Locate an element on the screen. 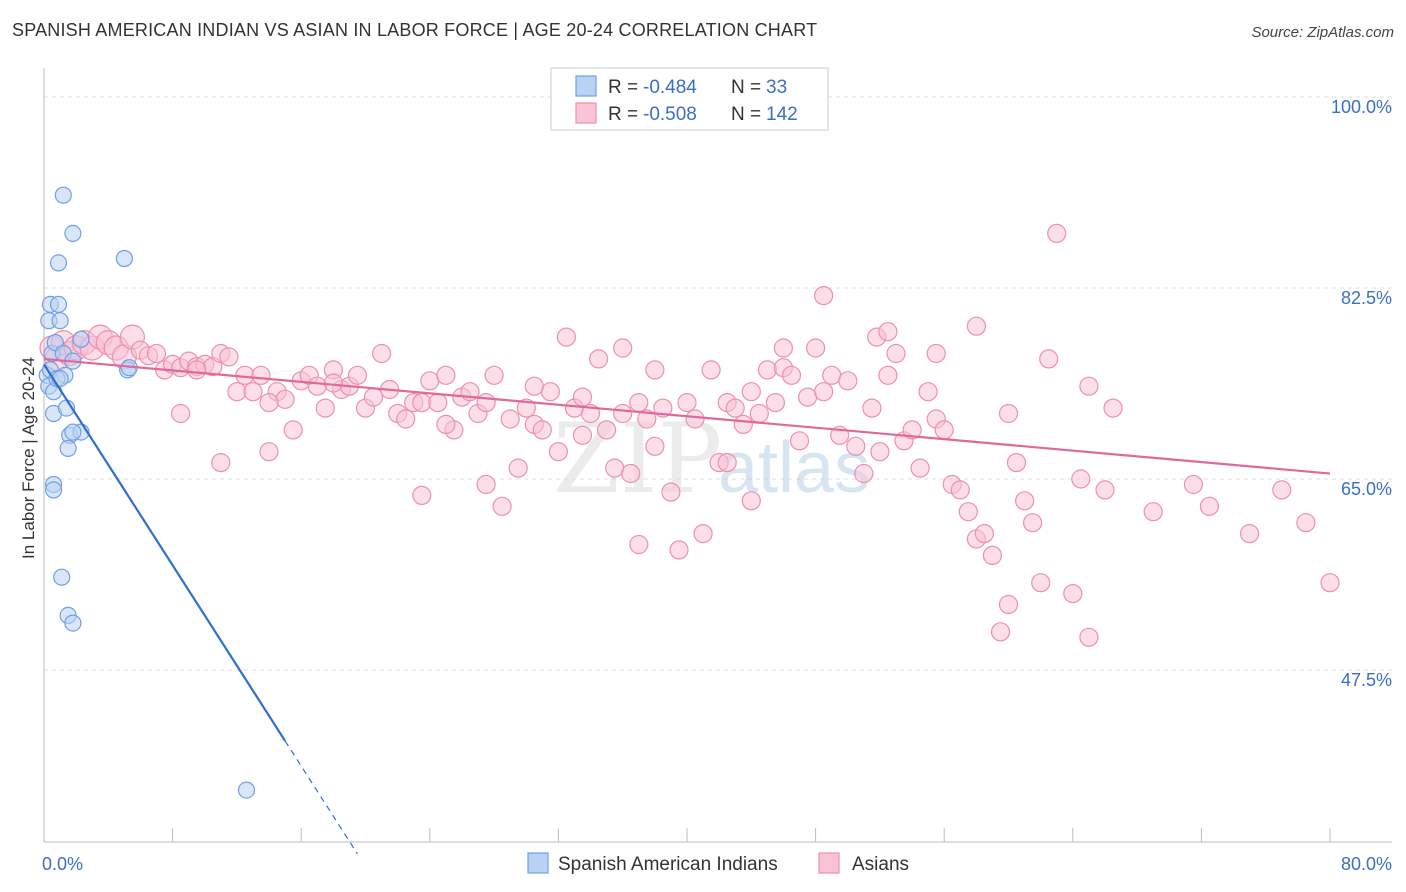 The width and height of the screenshot is (1406, 892). legend-box: R = -0.484 N = 33 R = -0.508 N = 142 is located at coordinates (689, 99).